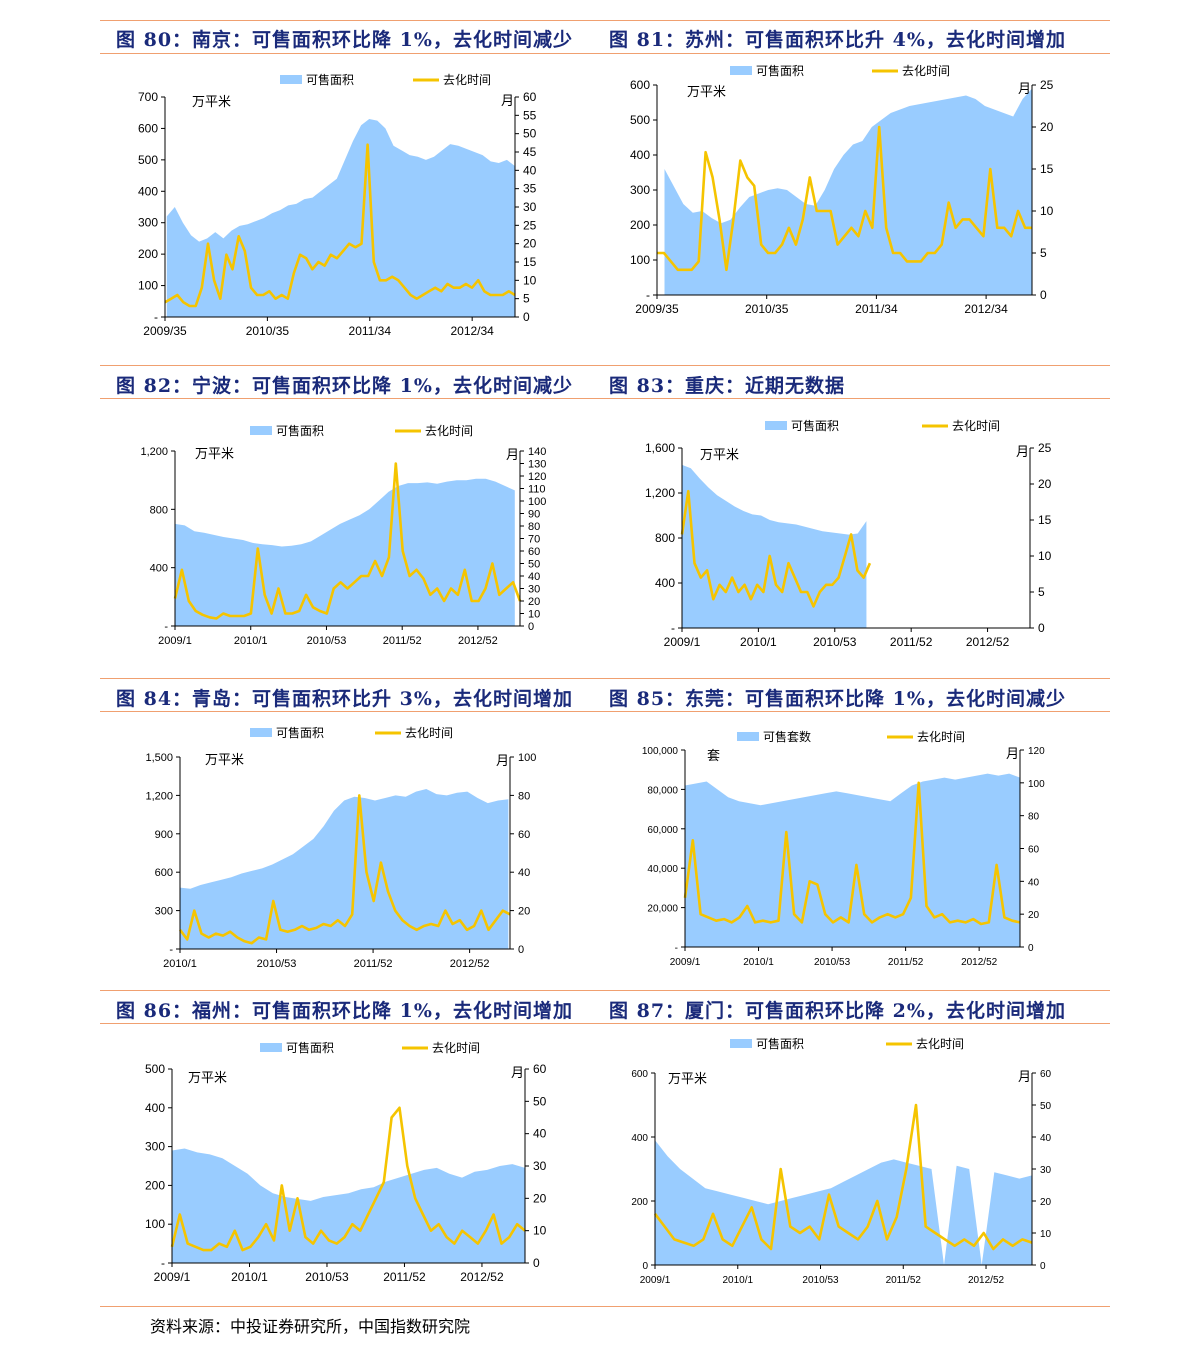 This screenshot has width=1191, height=1354. Describe the element at coordinates (837, 699) in the screenshot. I see `figure-title: 图 85：东莞：可售面积环比降 1%，去化时间减少` at that location.